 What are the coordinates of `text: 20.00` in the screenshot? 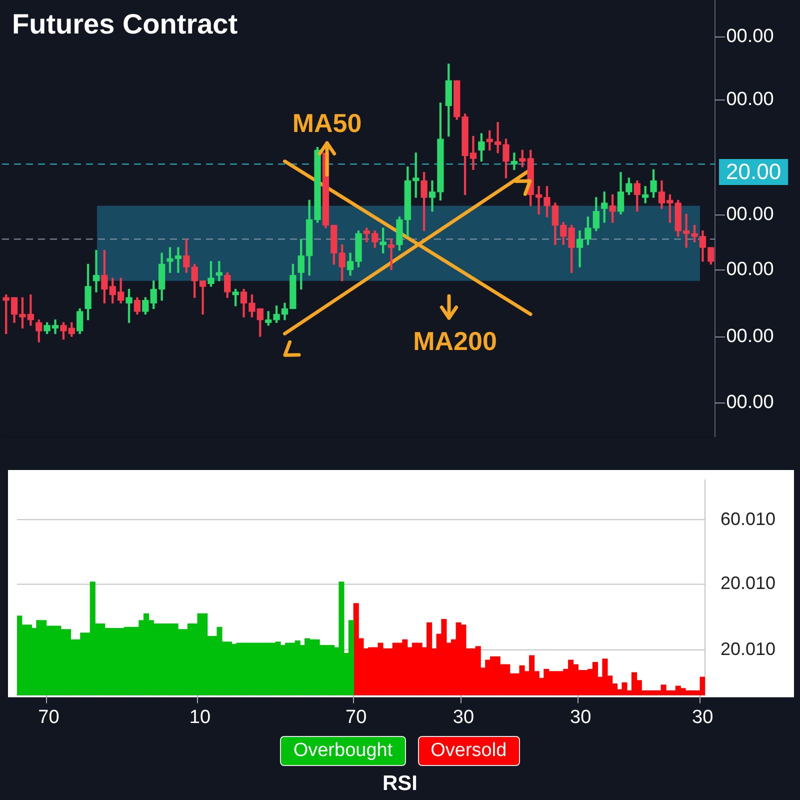 It's located at (754, 171).